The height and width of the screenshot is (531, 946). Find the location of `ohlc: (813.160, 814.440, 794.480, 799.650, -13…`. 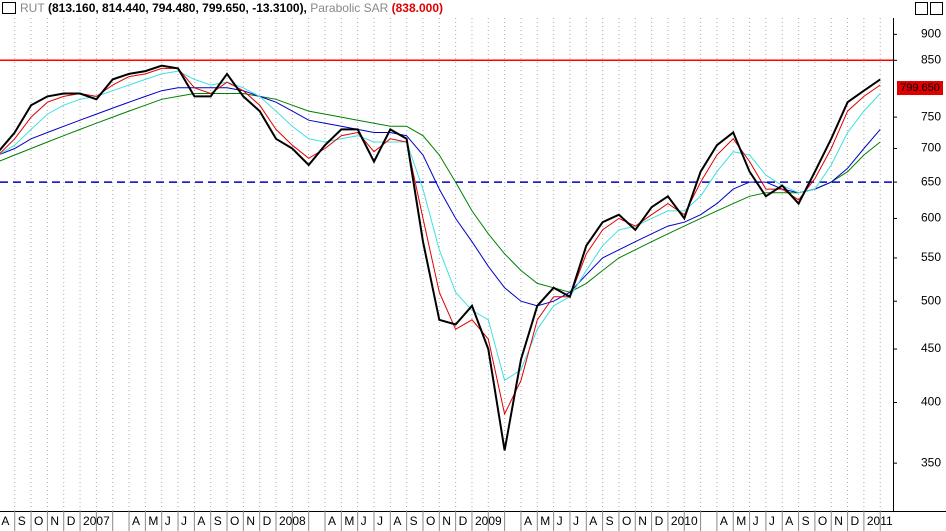

ohlc: (813.160, 814.440, 794.480, 799.650, -13… is located at coordinates (177, 8).